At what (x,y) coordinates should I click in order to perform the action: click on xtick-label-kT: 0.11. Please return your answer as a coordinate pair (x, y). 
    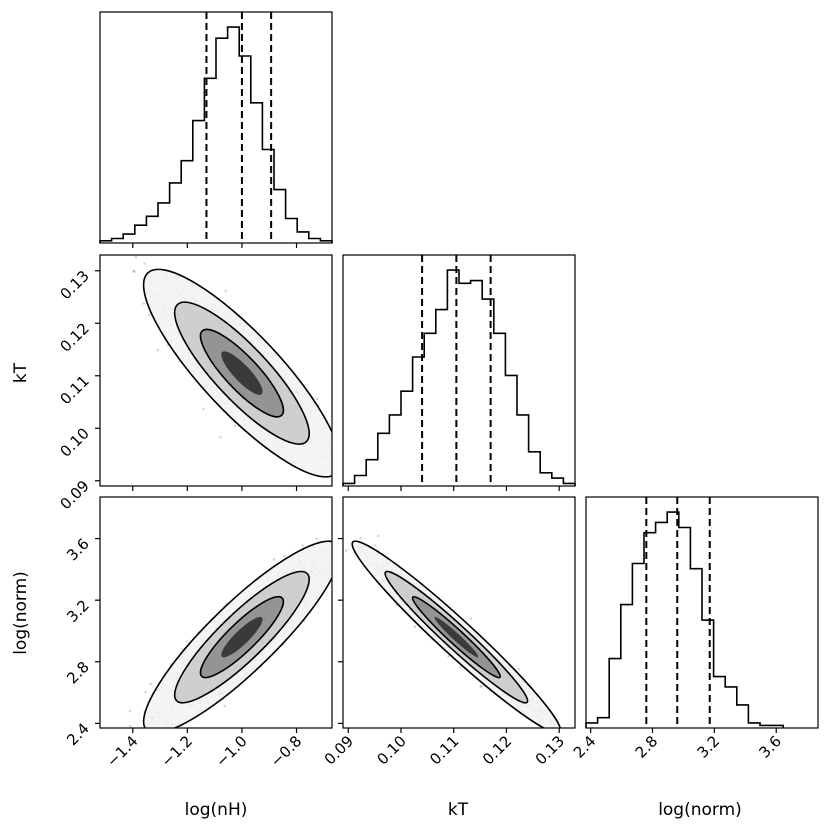
    Looking at the image, I should click on (444, 750).